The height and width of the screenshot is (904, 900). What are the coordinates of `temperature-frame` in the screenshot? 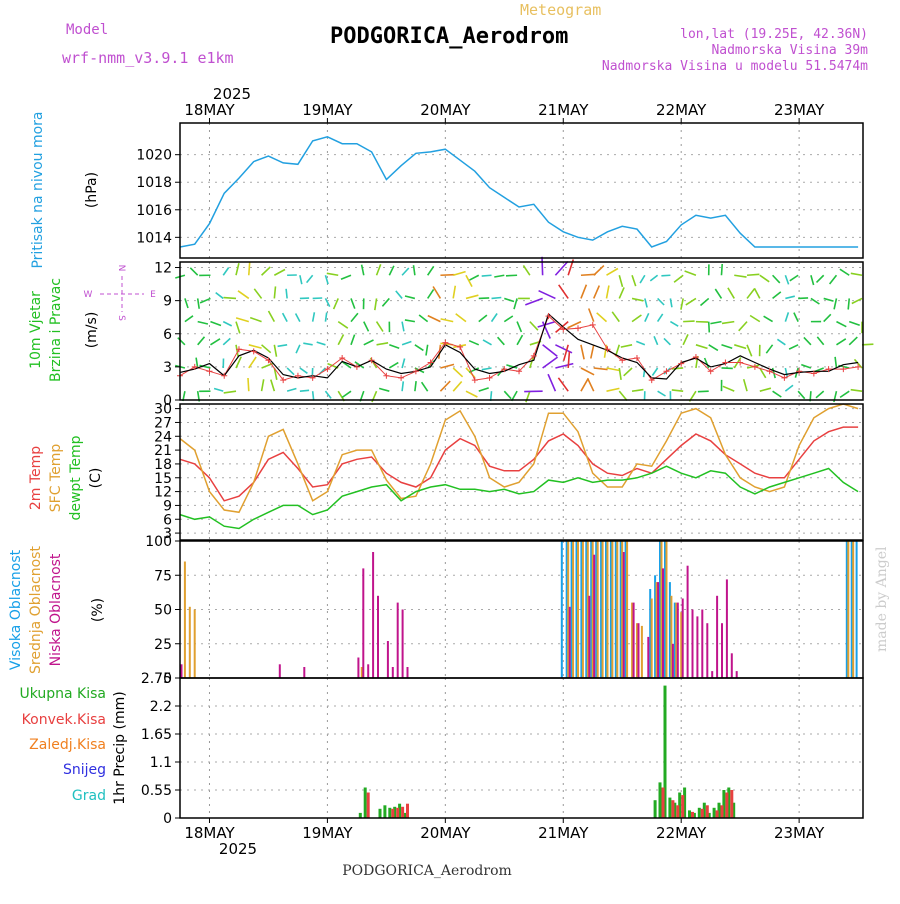 It's located at (521, 472).